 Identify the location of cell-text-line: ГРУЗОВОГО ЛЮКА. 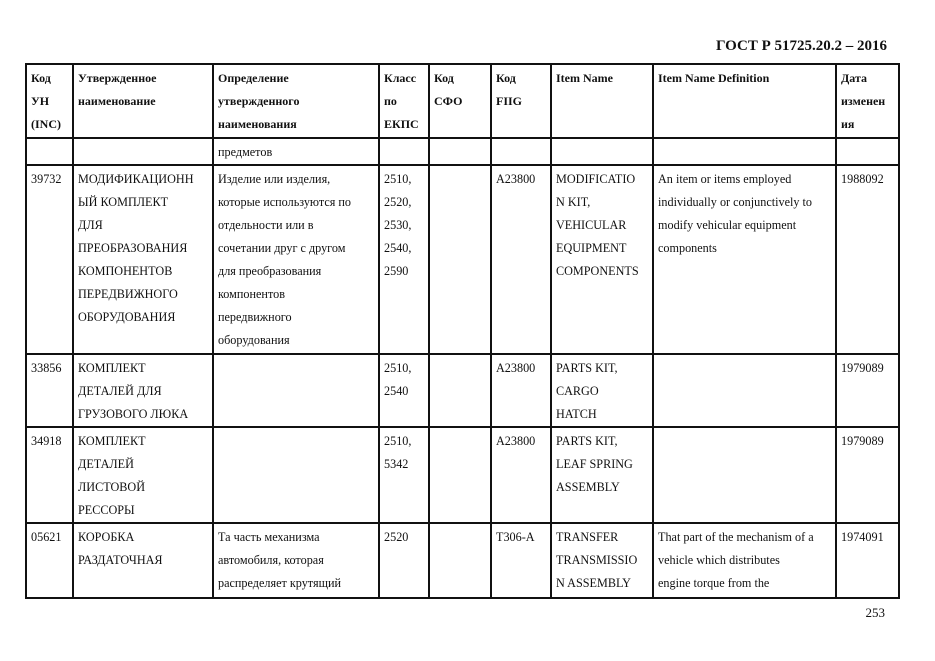
(133, 414).